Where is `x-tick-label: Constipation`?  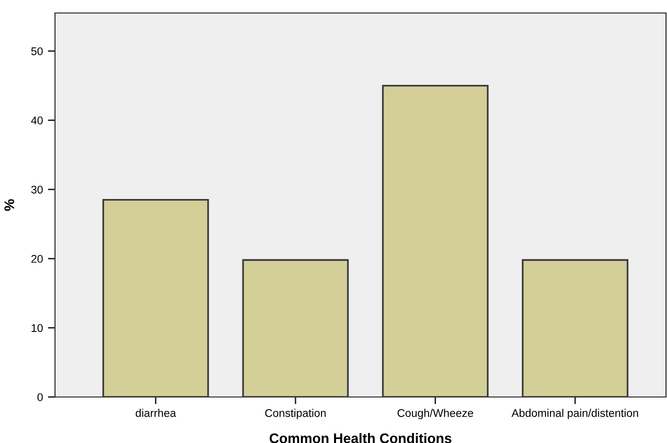
x-tick-label: Constipation is located at coordinates (295, 414).